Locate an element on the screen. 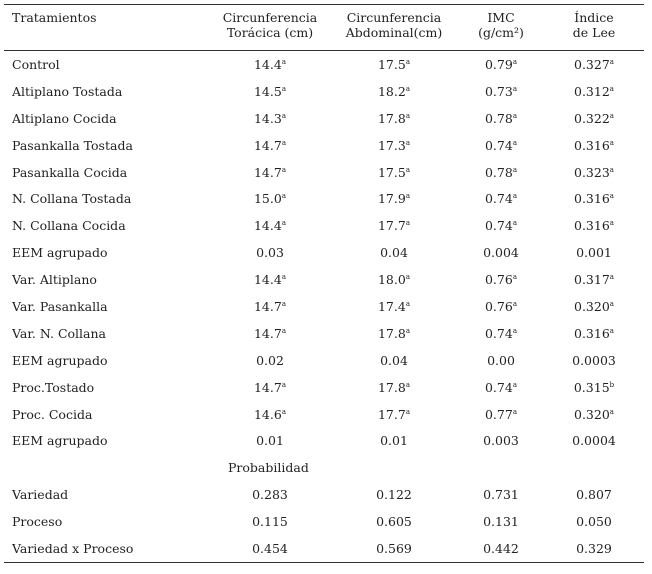  table-row: Proc.Tostado 14.7a 17.8a 0.74a 0.315b is located at coordinates (324, 387).